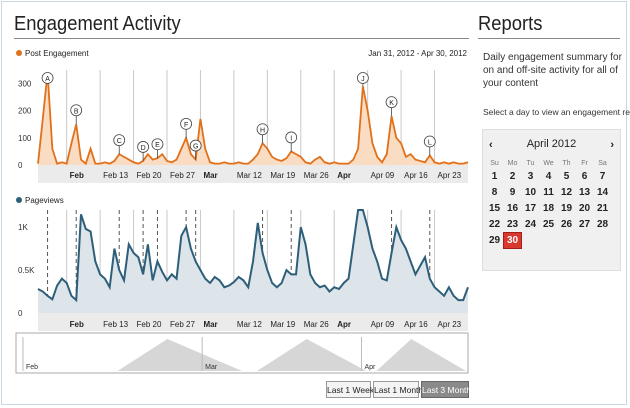 This screenshot has width=630, height=408. What do you see at coordinates (584, 208) in the screenshot?
I see `calendar-day: 20` at bounding box center [584, 208].